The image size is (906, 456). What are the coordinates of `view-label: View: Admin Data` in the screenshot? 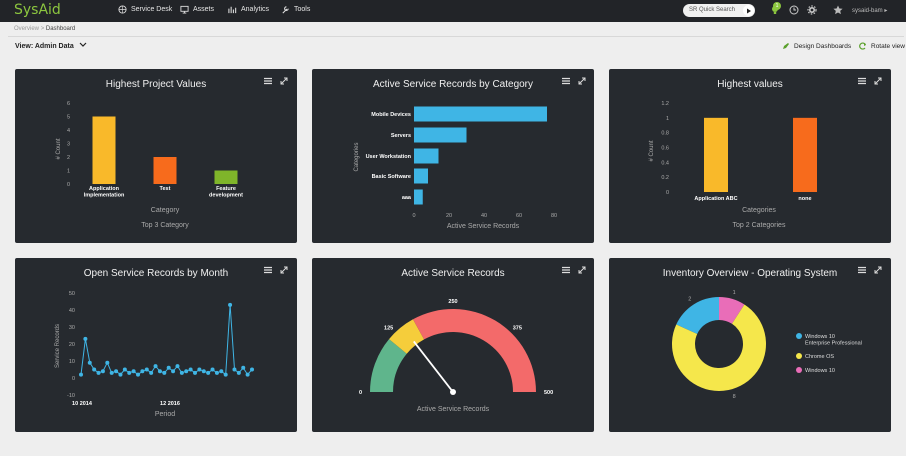 It's located at (44, 46).